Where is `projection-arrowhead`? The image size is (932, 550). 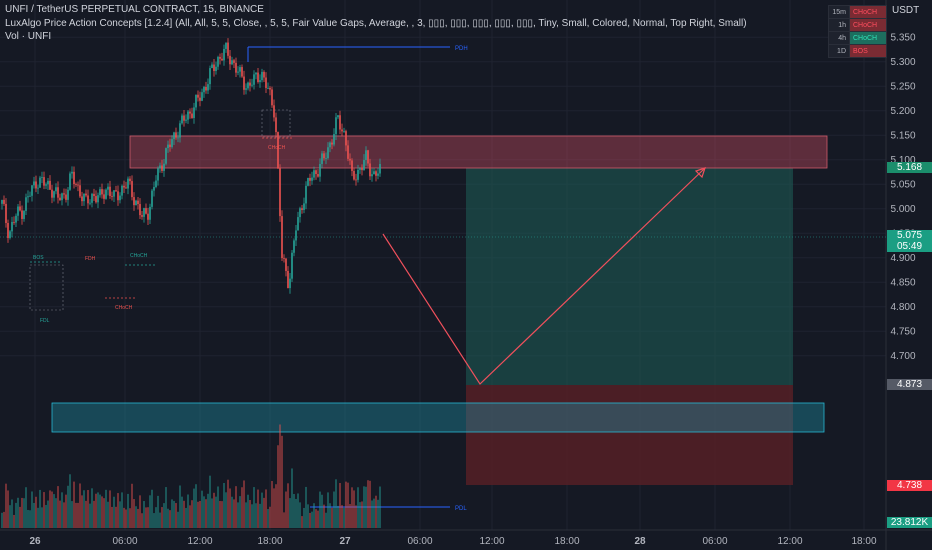 projection-arrowhead is located at coordinates (700, 173).